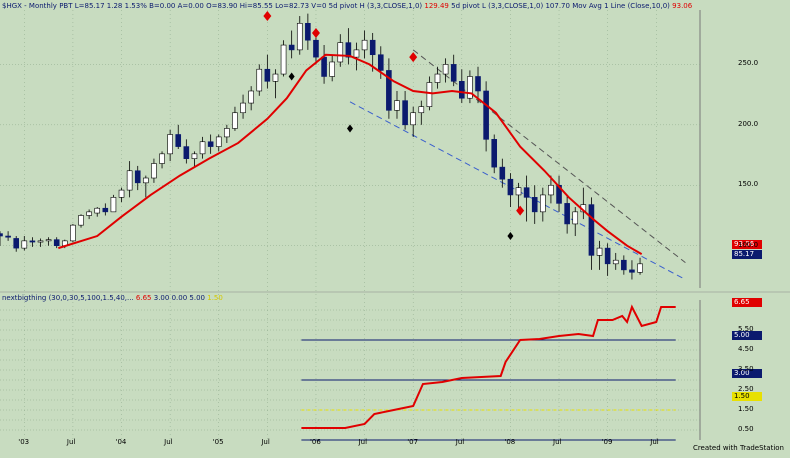 The image size is (790, 458). What do you see at coordinates (748, 123) in the screenshot?
I see `price-tick-label: 200.0` at bounding box center [748, 123].